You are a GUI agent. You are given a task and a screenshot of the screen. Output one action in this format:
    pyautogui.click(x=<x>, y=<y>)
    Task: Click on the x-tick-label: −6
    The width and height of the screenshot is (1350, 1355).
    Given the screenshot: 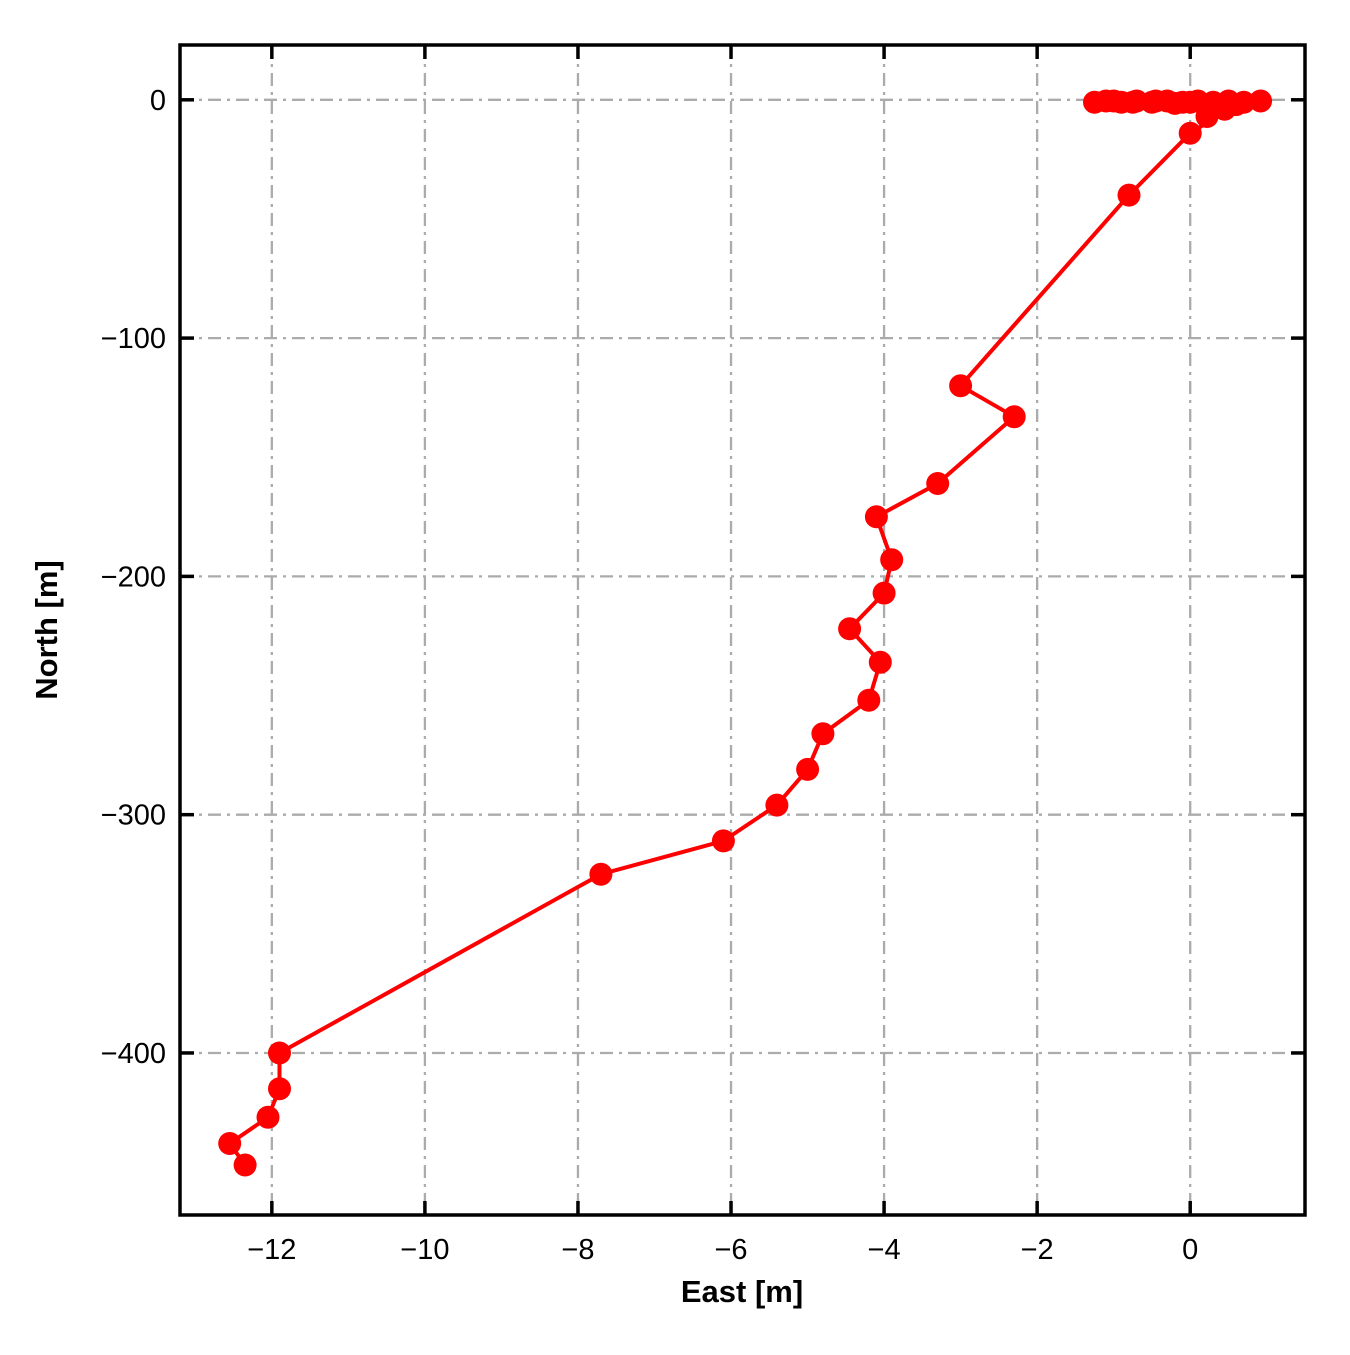 What is the action you would take?
    pyautogui.click(x=730, y=1250)
    